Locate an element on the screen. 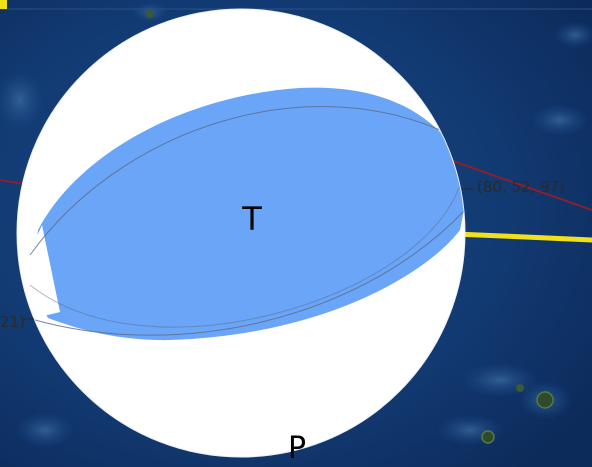 The width and height of the screenshot is (592, 467). t-axis-label: T is located at coordinates (251, 219).